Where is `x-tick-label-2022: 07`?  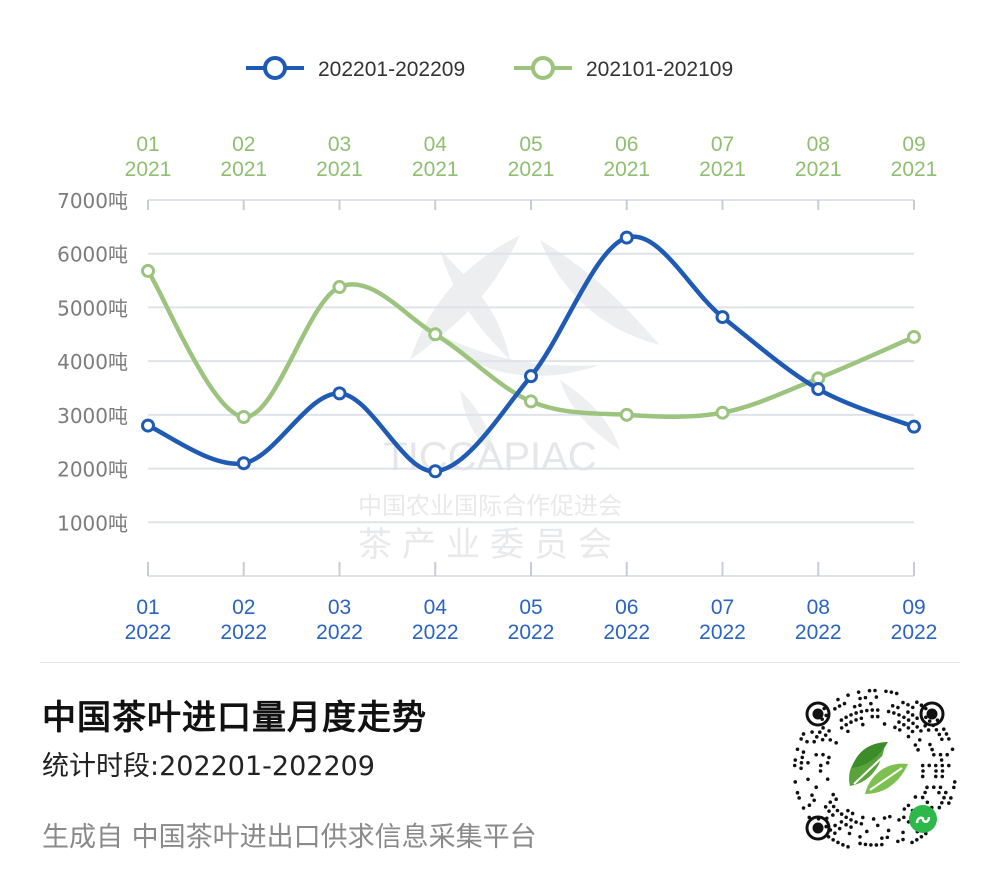
x-tick-label-2022: 07 is located at coordinates (722, 607).